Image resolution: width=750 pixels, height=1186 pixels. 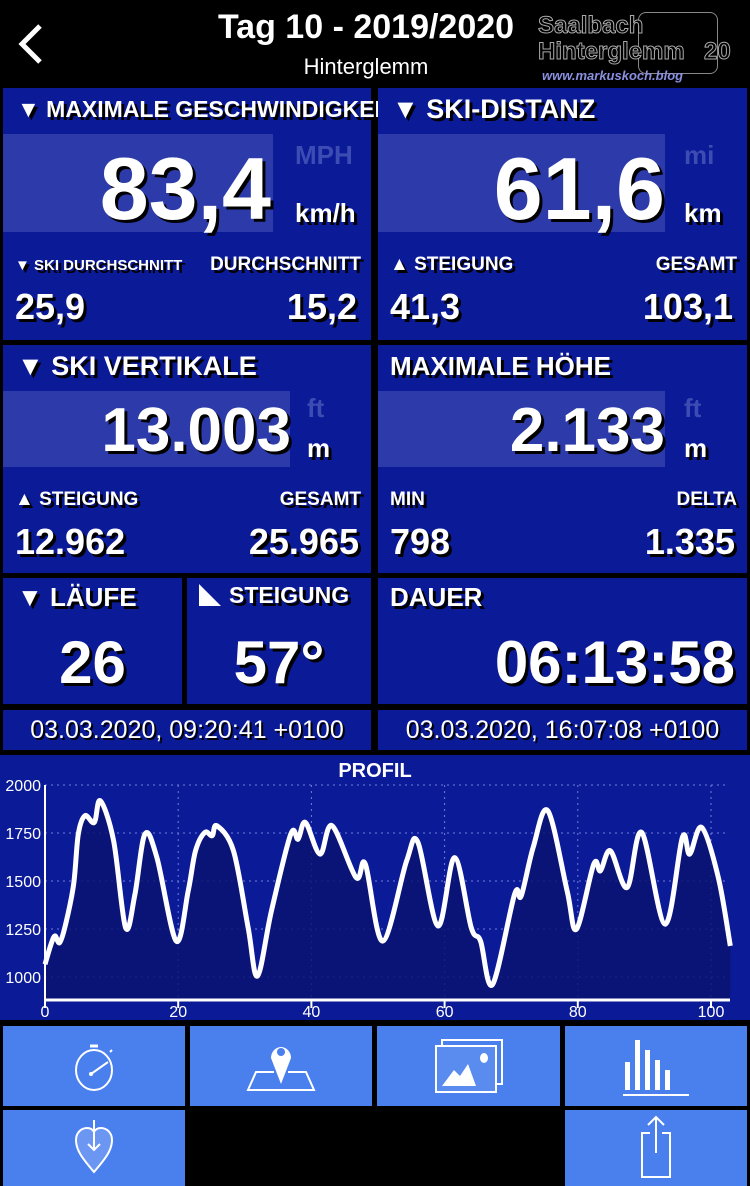 What do you see at coordinates (23, 930) in the screenshot?
I see `y-tick-label: 1250` at bounding box center [23, 930].